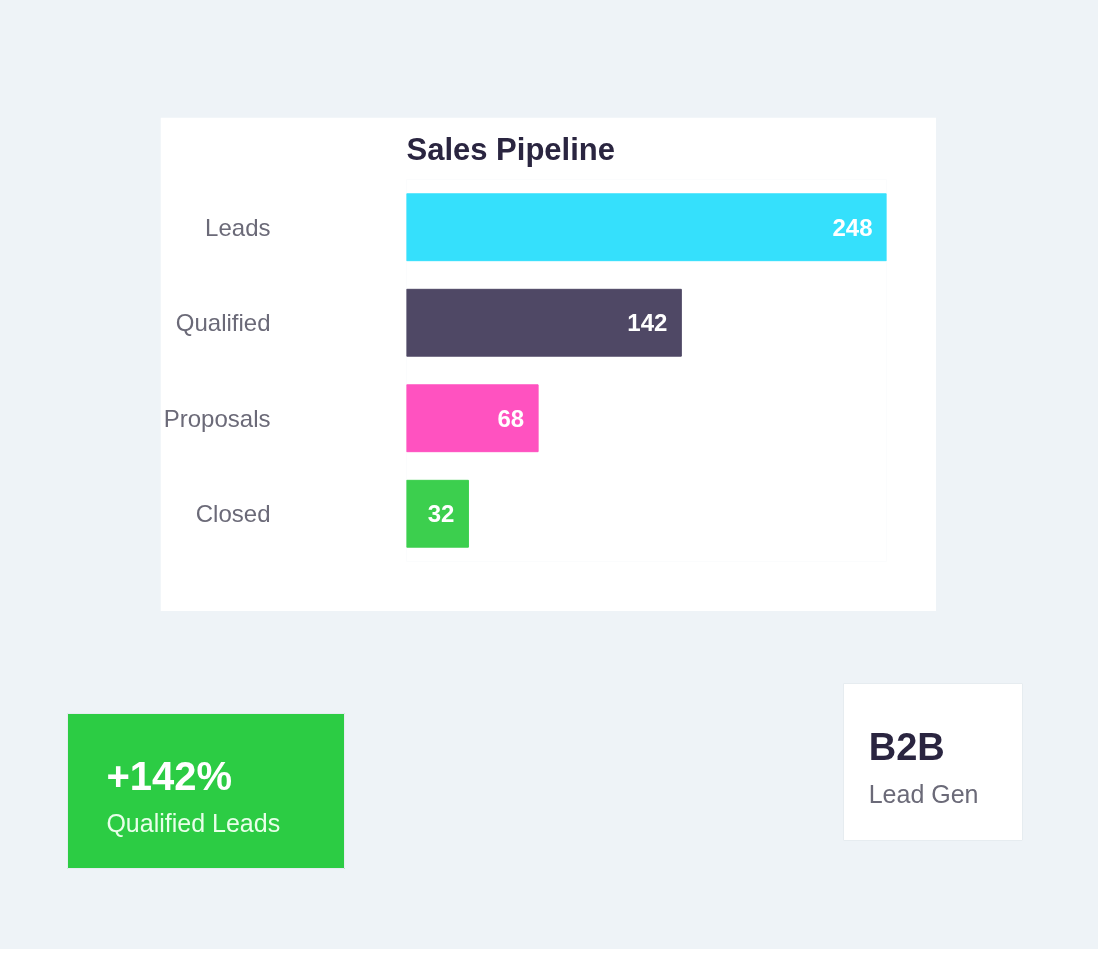 The width and height of the screenshot is (1098, 960). Describe the element at coordinates (923, 794) in the screenshot. I see `text: Lead Gen` at that location.